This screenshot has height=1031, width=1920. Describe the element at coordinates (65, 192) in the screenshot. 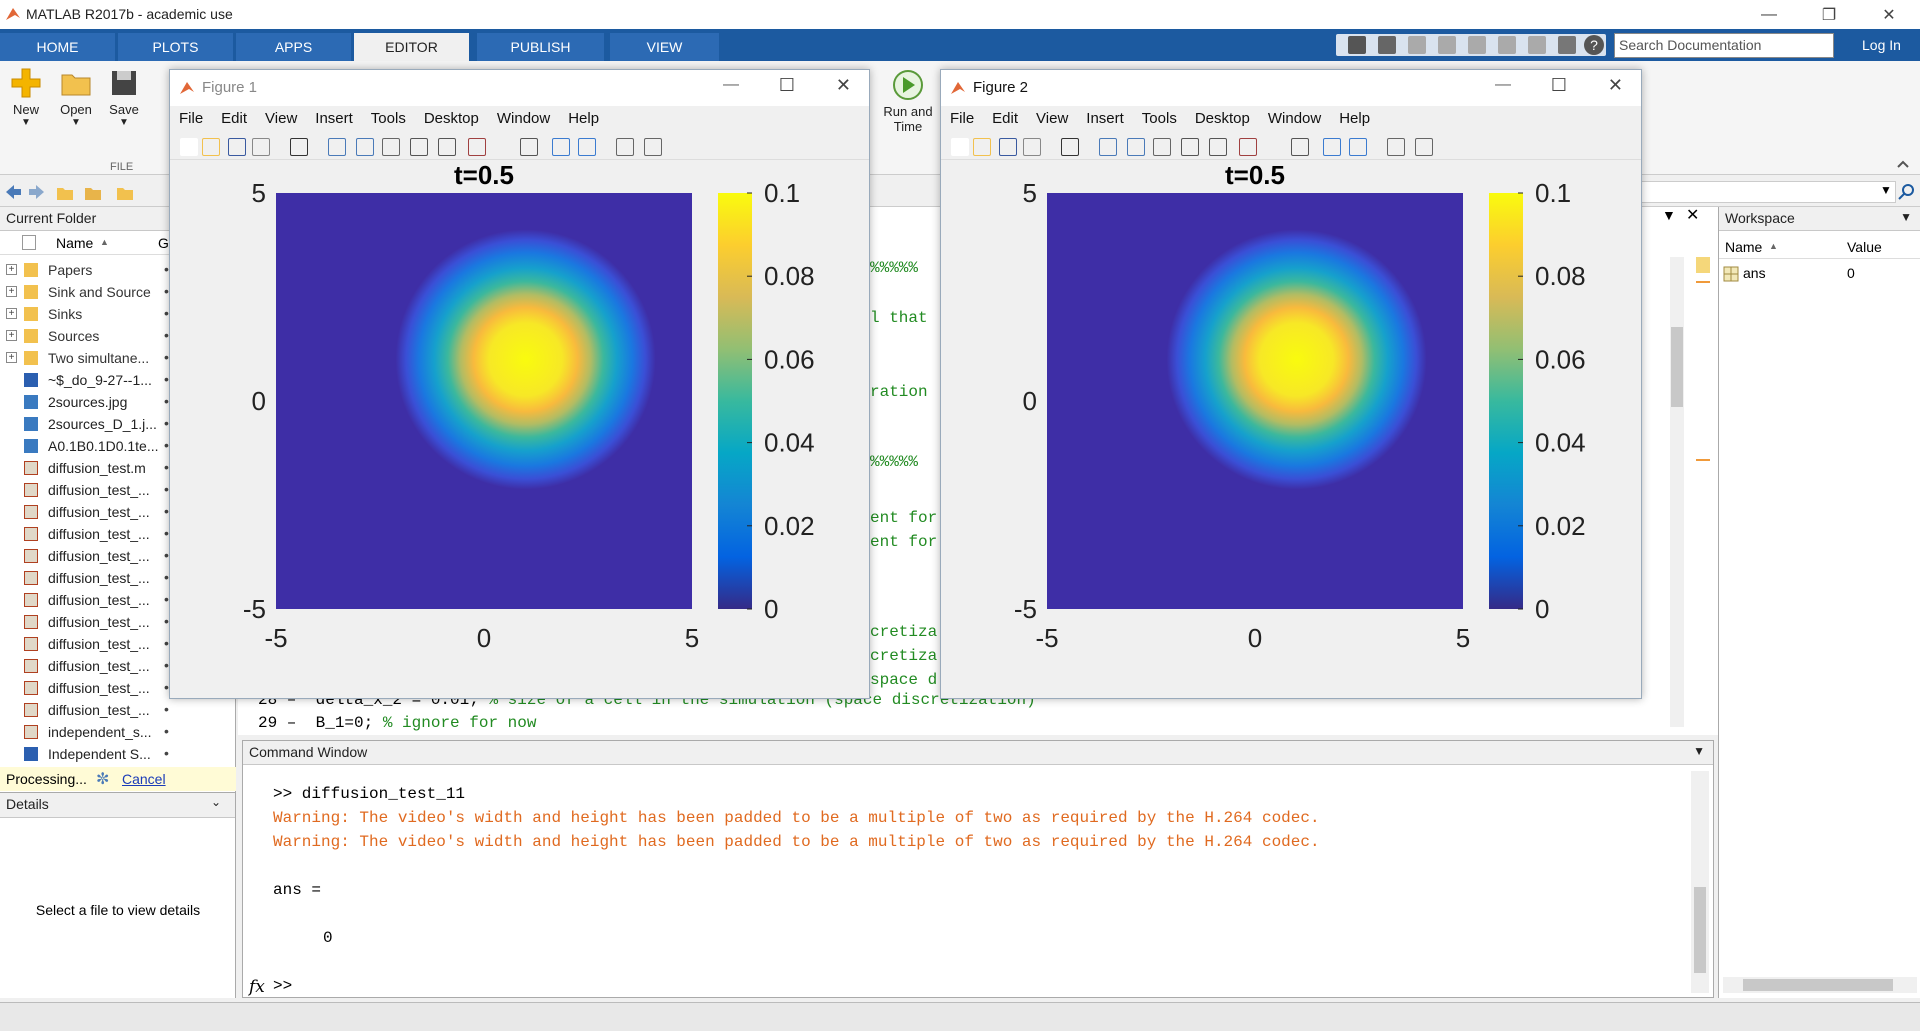

I see `up-folder-icon` at that location.